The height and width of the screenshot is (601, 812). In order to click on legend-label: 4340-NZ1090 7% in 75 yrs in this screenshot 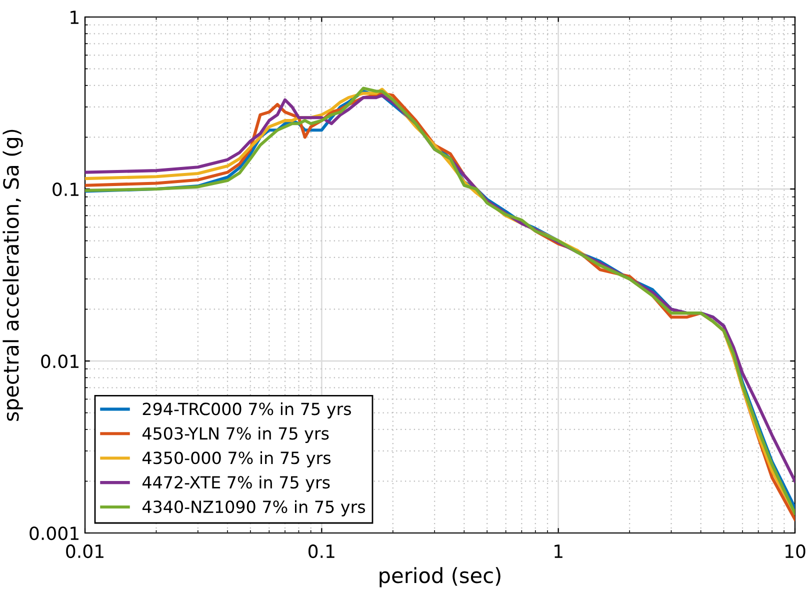, I will do `click(254, 508)`.